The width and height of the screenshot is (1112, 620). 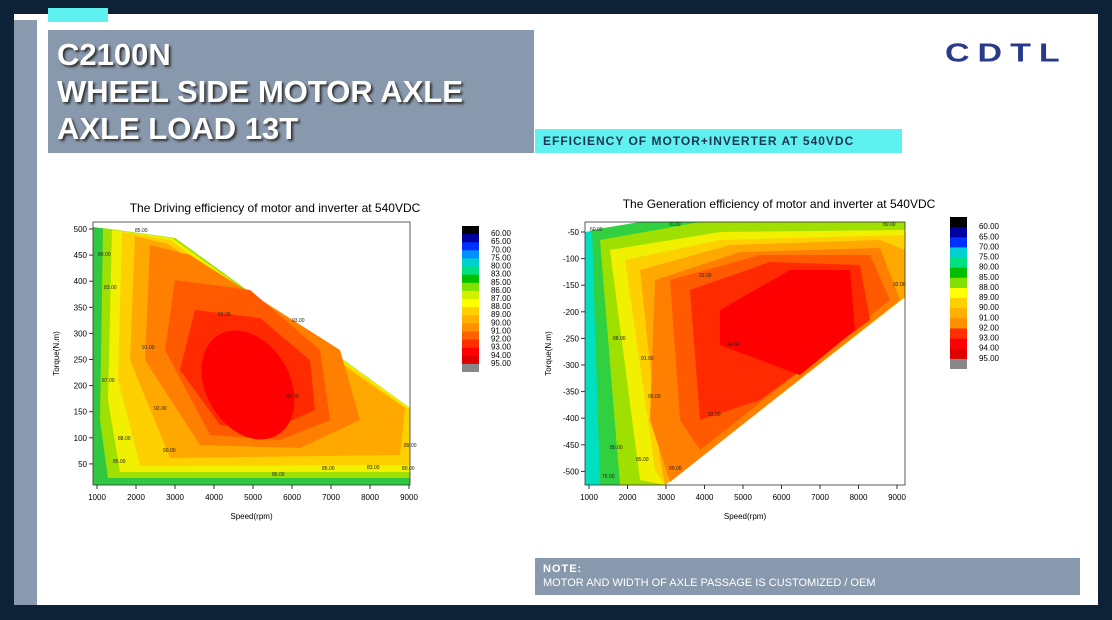 What do you see at coordinates (81, 360) in the screenshot?
I see `y-tick-label: 250` at bounding box center [81, 360].